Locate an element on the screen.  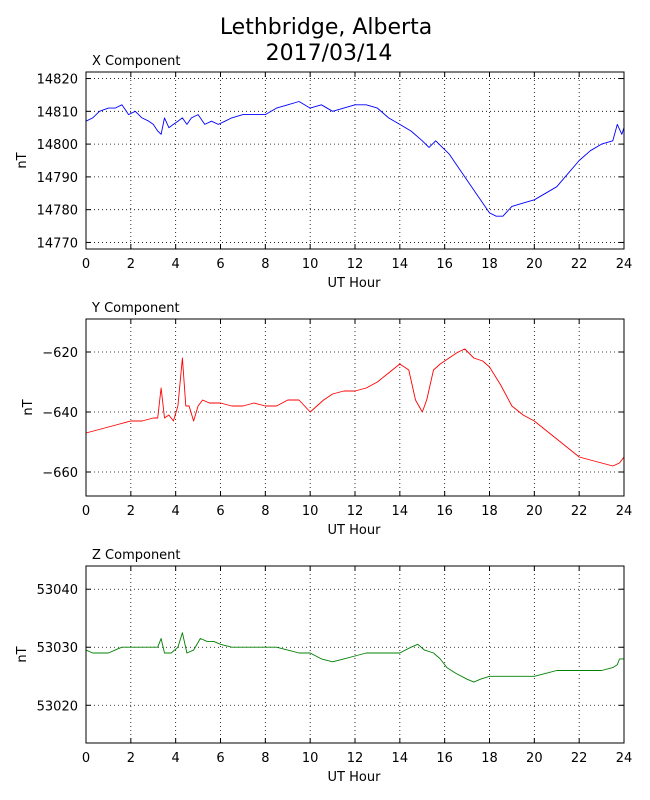
y-tick-label: 14780 is located at coordinates (57, 211).